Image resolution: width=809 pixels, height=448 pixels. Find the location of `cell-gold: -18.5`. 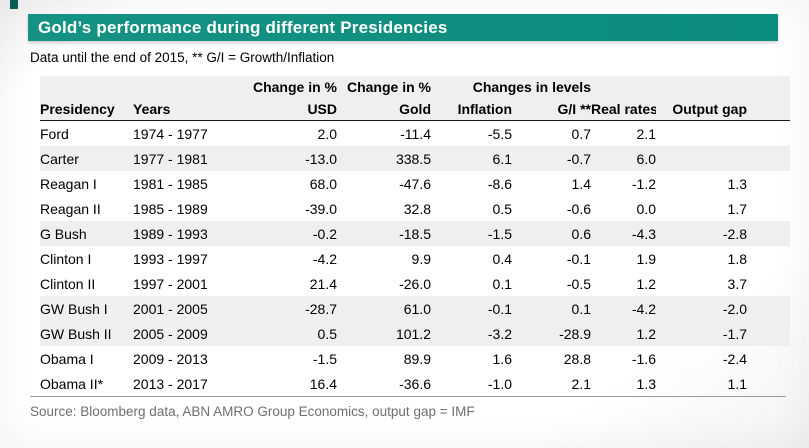

cell-gold: -18.5 is located at coordinates (384, 233).